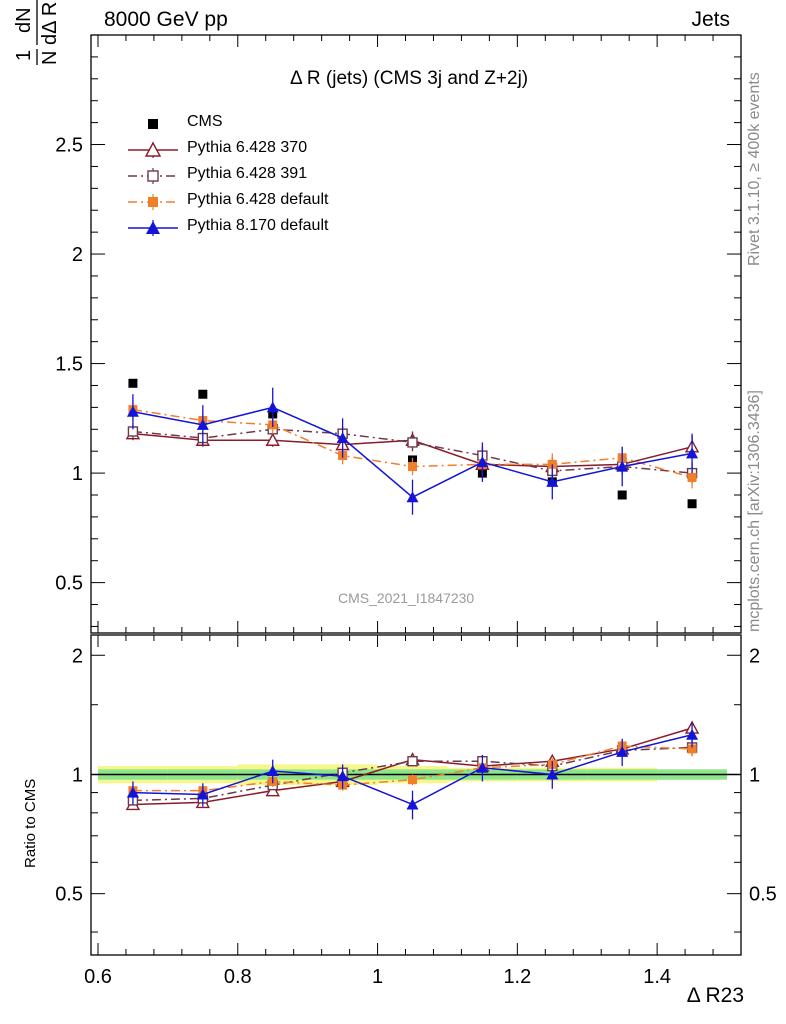 The height and width of the screenshot is (1024, 786). What do you see at coordinates (69, 146) in the screenshot?
I see `y-tick-label: 2.5` at bounding box center [69, 146].